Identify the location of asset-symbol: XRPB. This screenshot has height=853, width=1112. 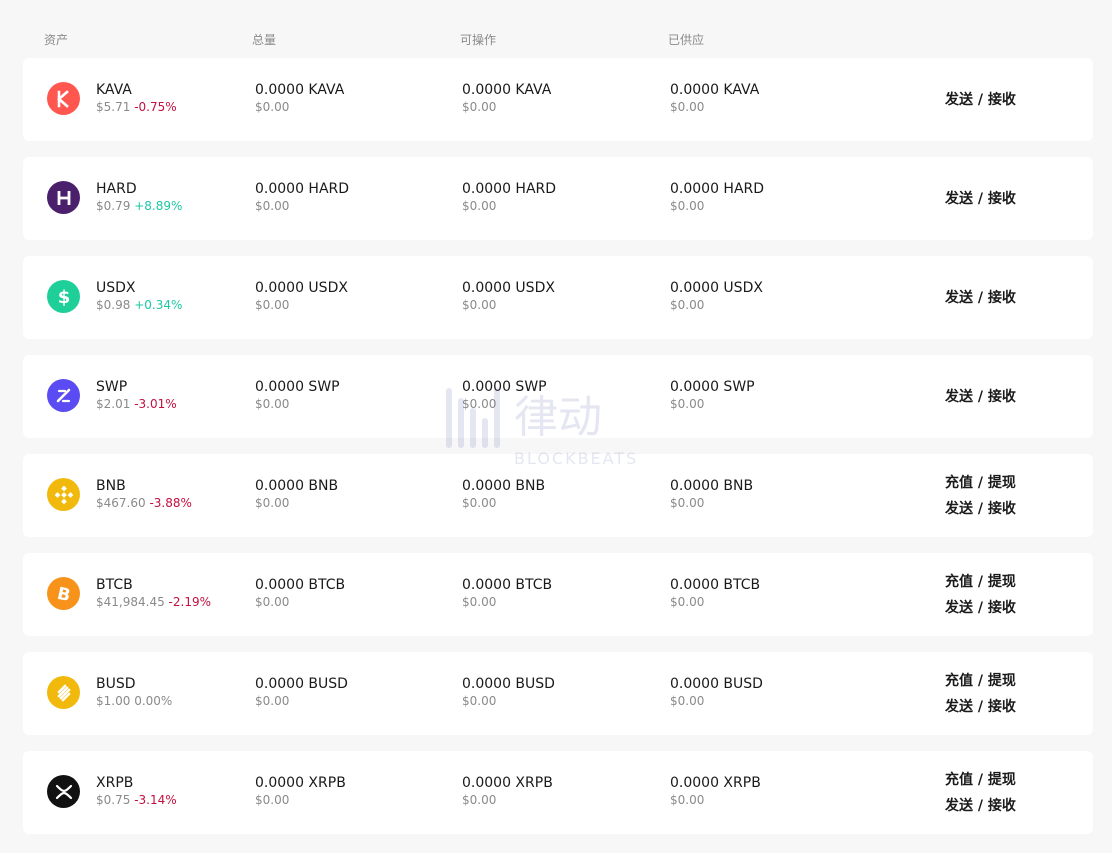
(115, 783).